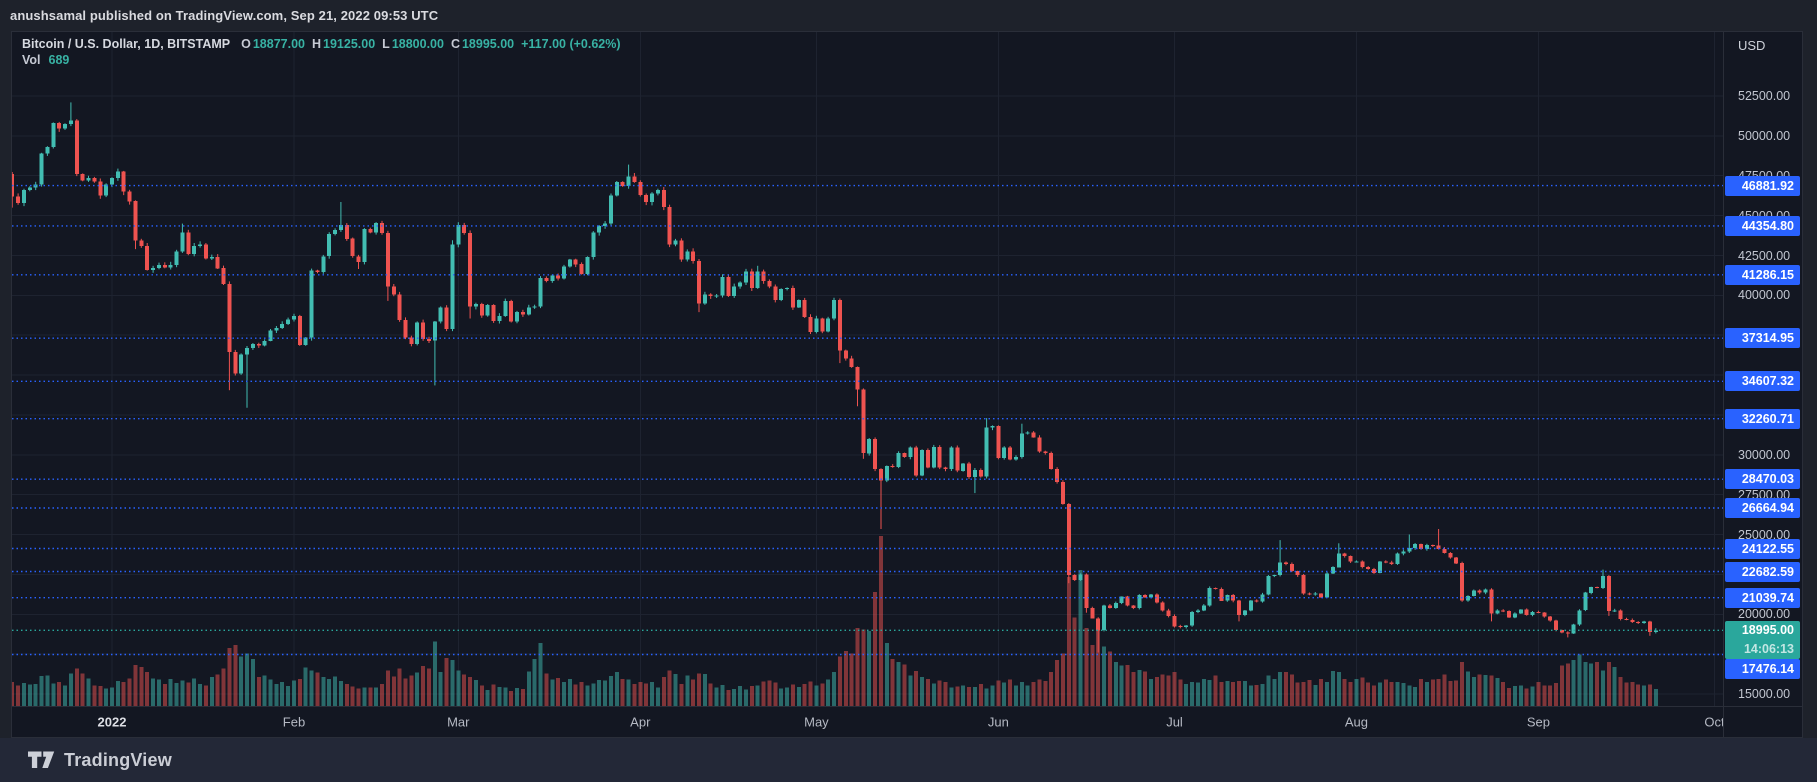 The width and height of the screenshot is (1817, 782). I want to click on open-value: 18877.00, so click(278, 44).